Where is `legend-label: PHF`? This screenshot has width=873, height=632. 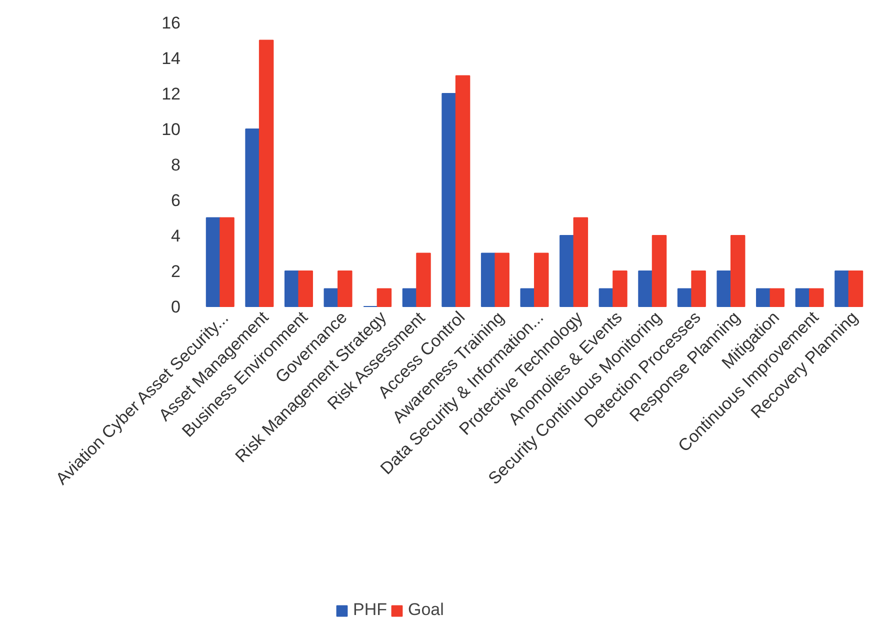 legend-label: PHF is located at coordinates (370, 610).